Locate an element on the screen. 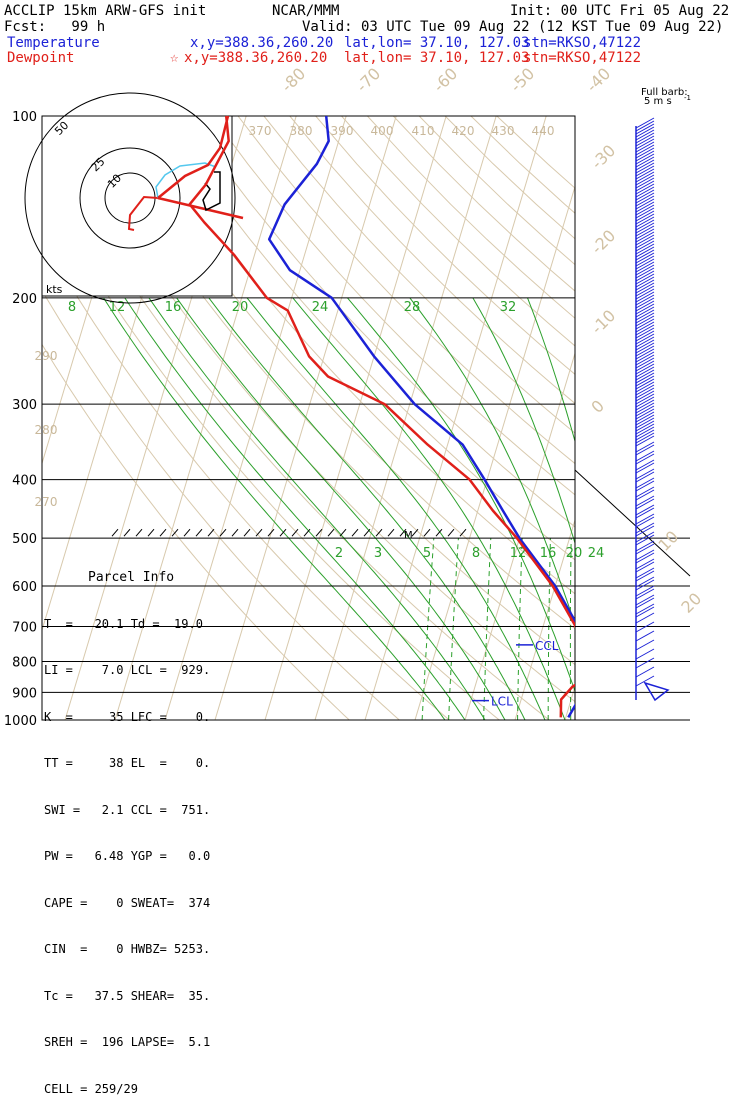  theta-e-label: 32 is located at coordinates (508, 307).